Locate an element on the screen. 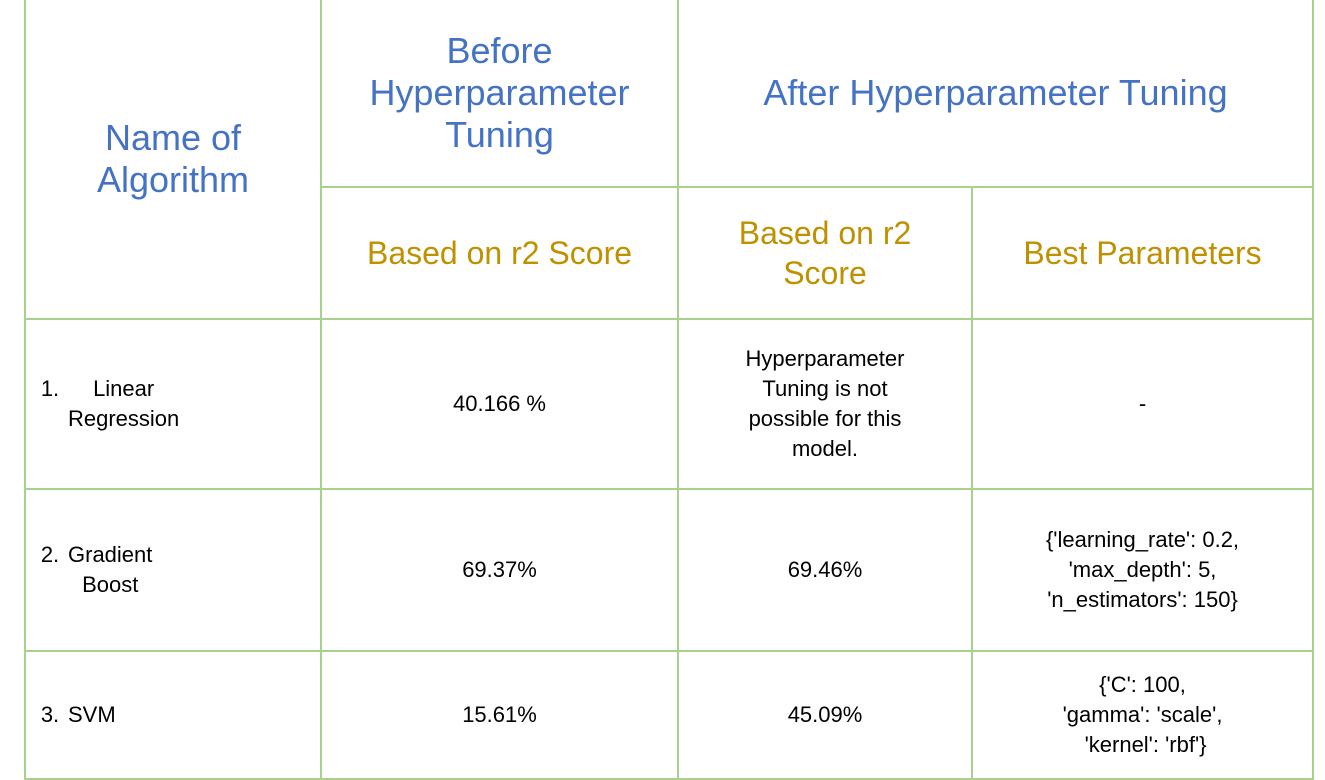 This screenshot has height=780, width=1325. cell-text-line: model. is located at coordinates (825, 448).